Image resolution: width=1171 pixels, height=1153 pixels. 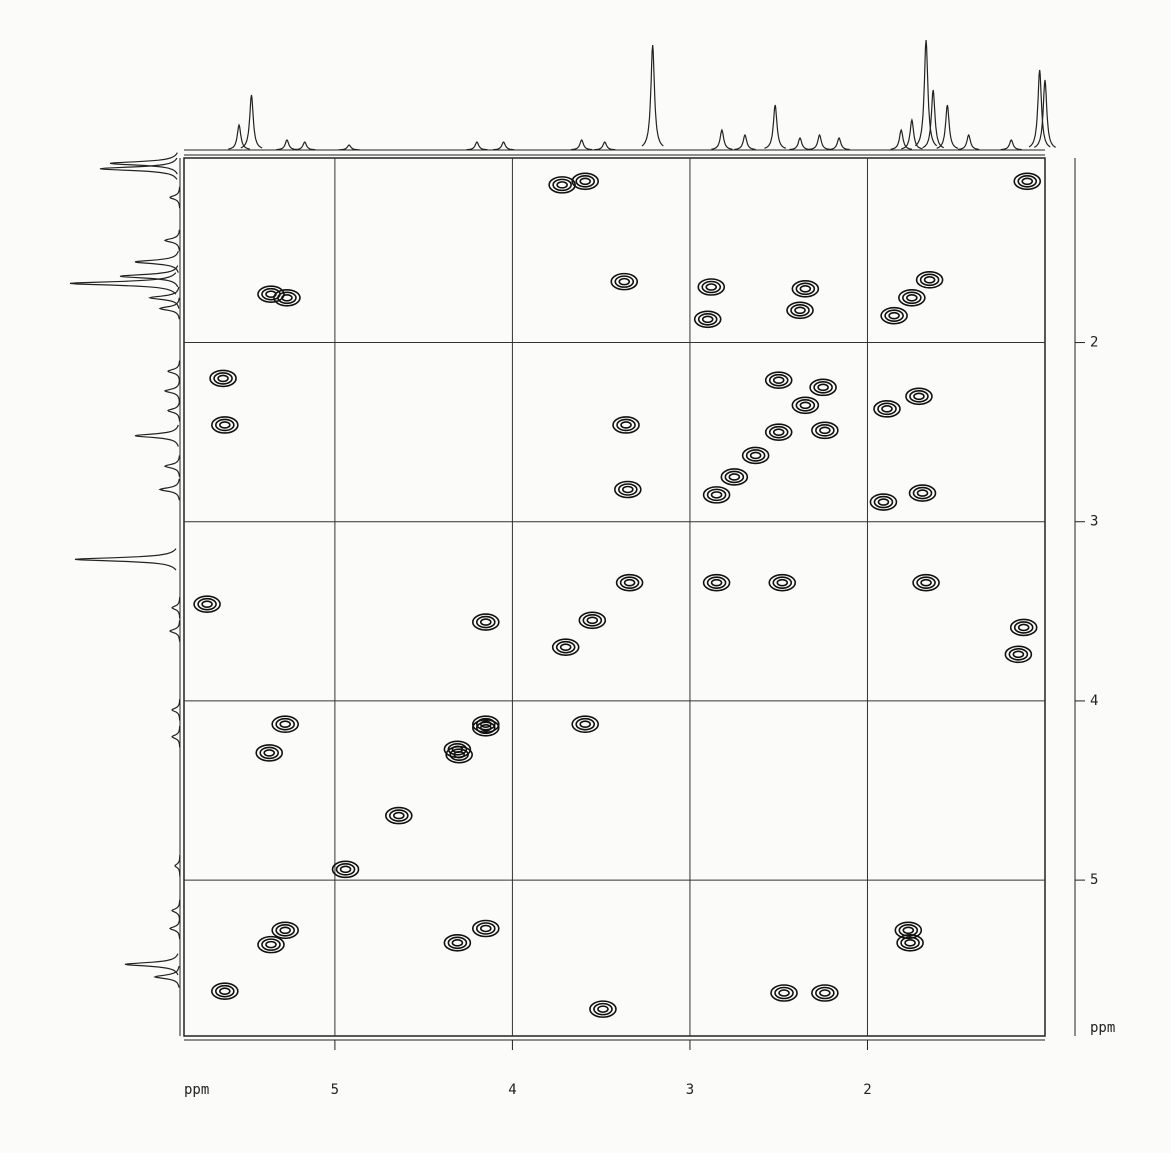 I want to click on y-tick-label: 5, so click(x=1094, y=880).